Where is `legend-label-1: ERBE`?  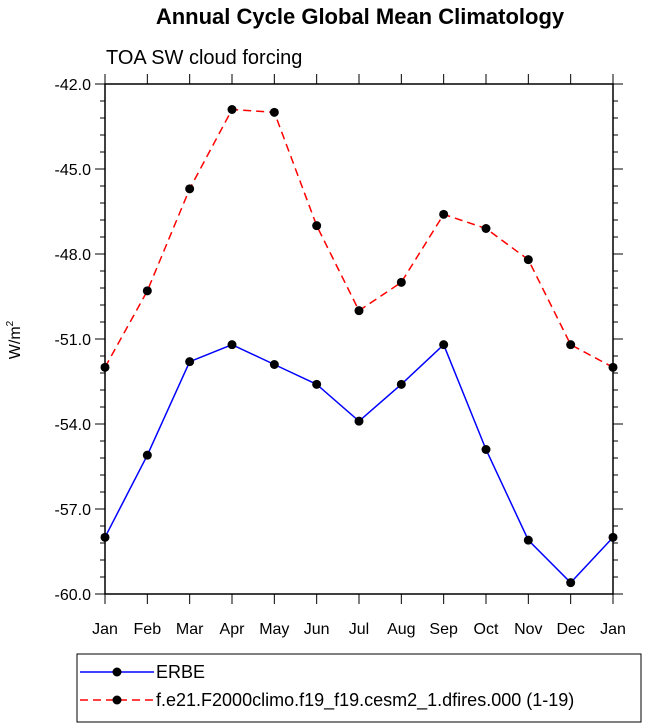
legend-label-1: ERBE is located at coordinates (180, 672).